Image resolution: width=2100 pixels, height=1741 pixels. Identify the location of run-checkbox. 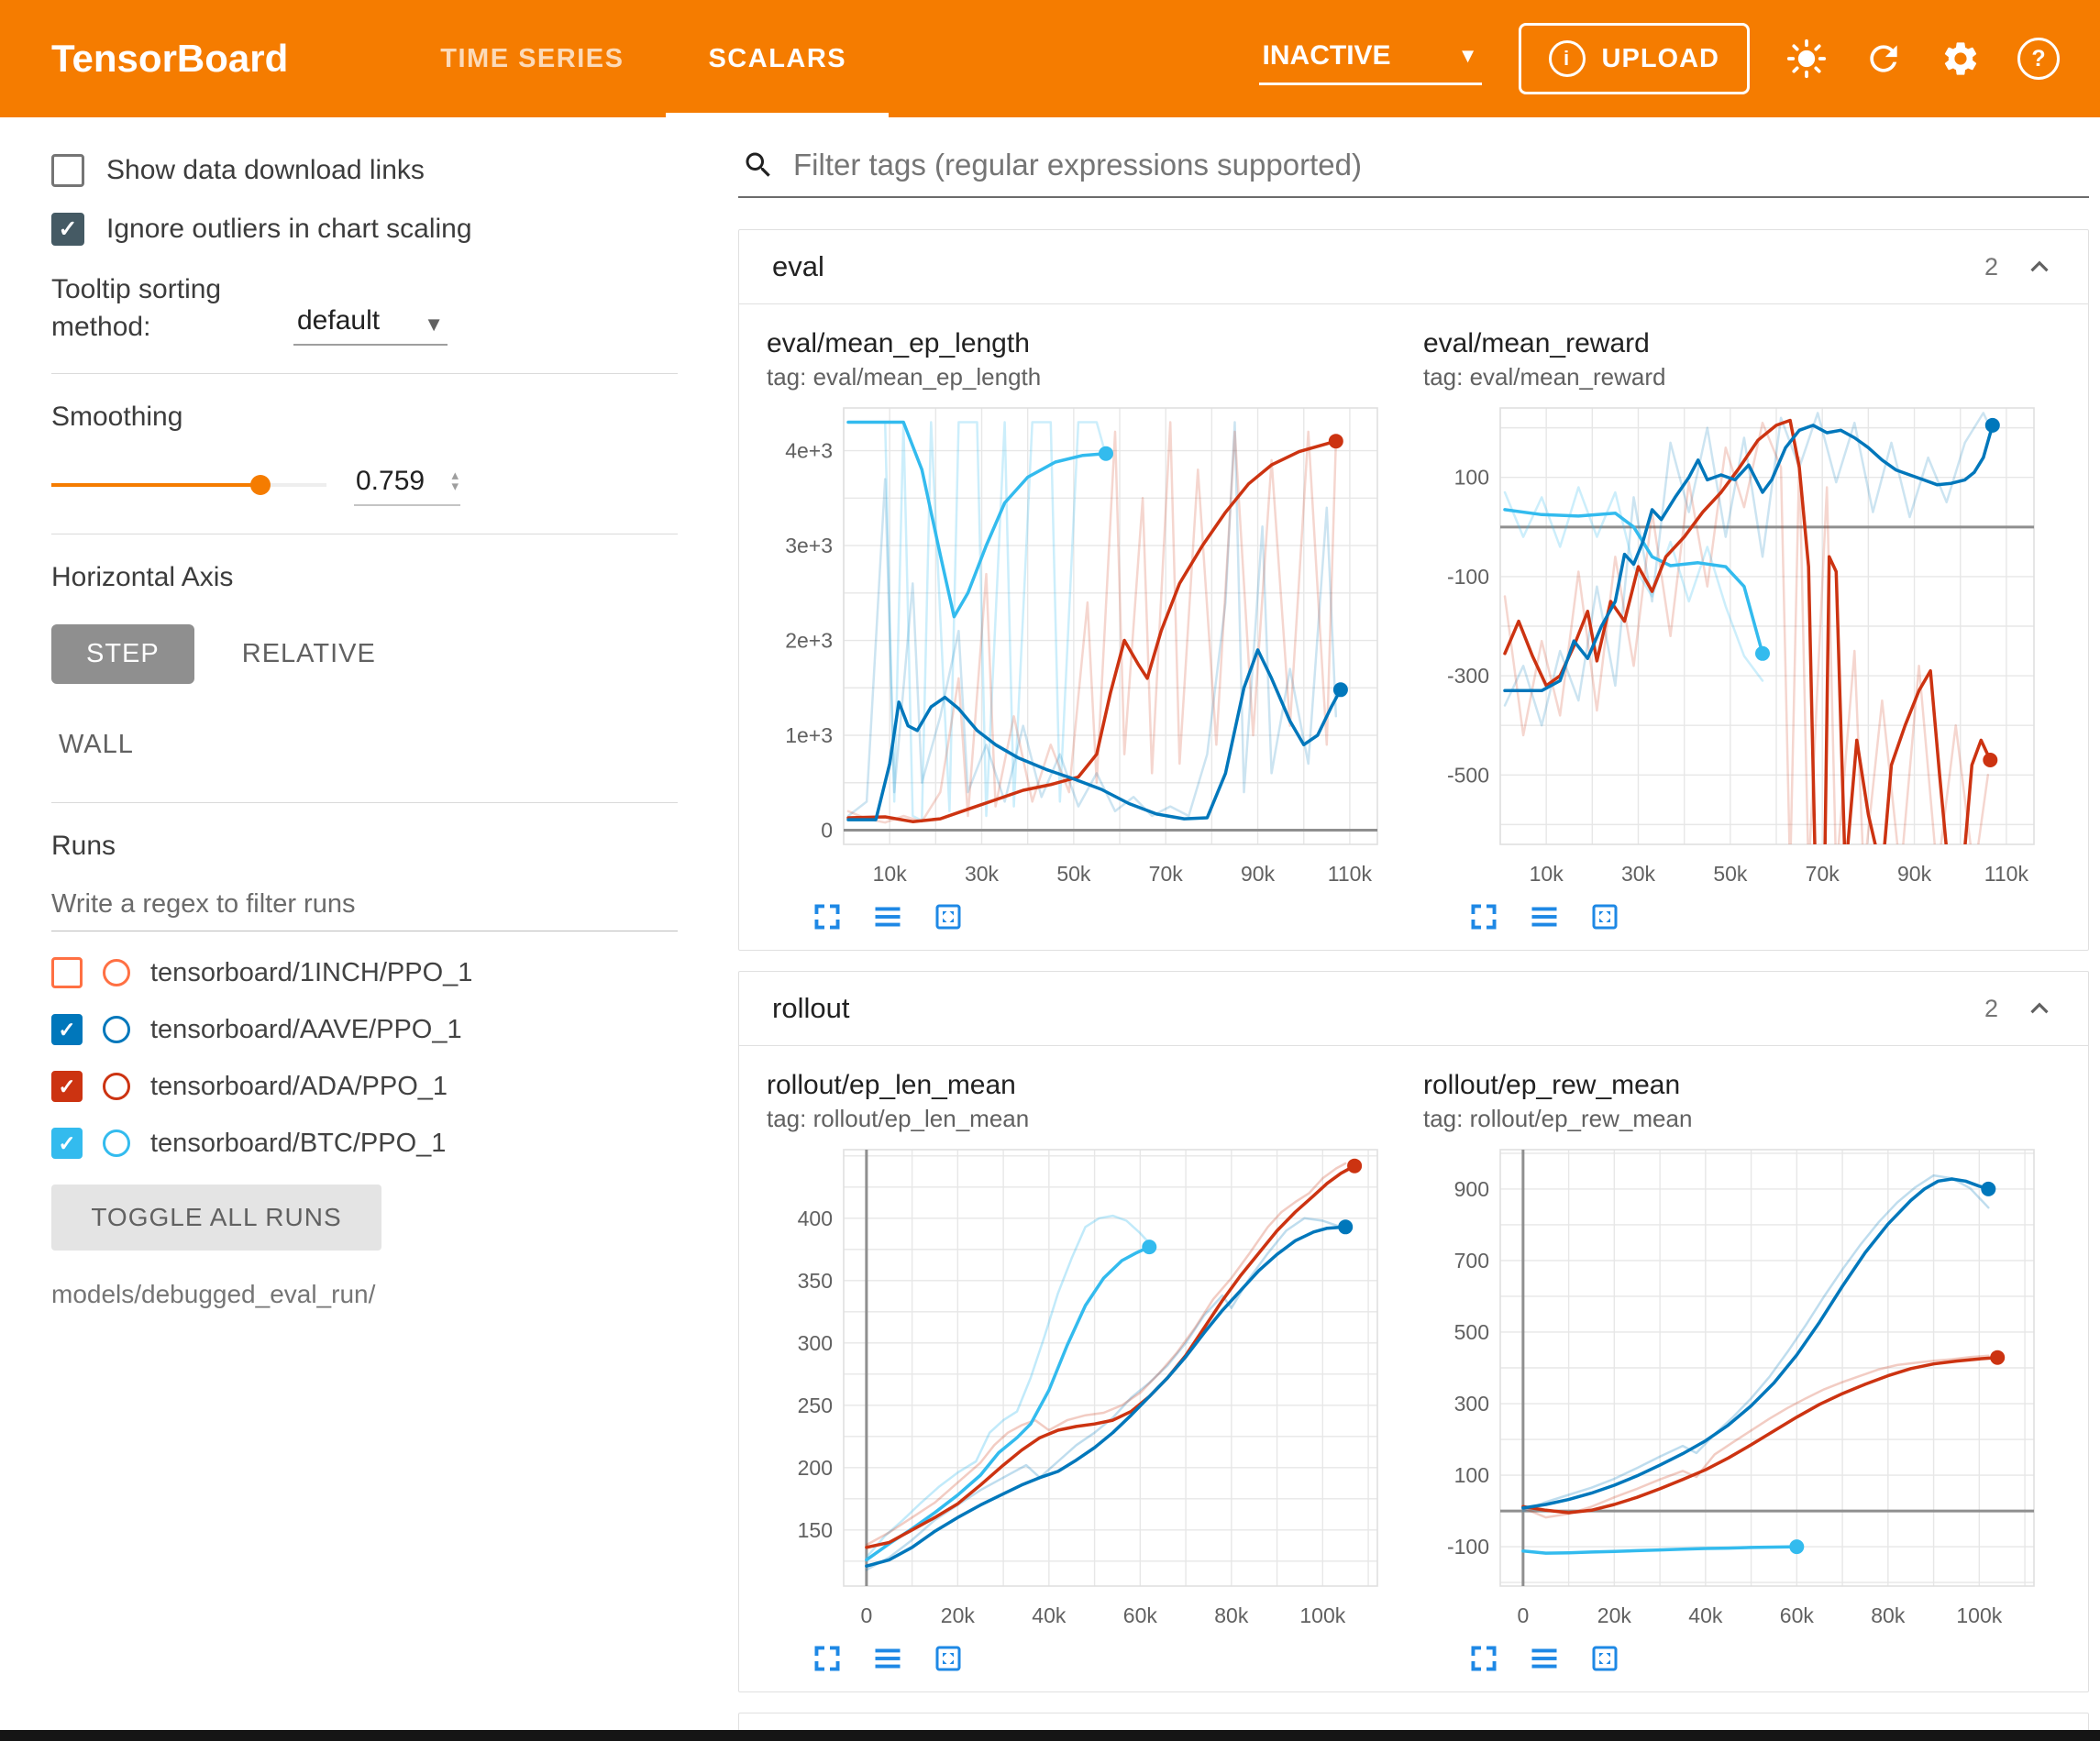
(67, 972).